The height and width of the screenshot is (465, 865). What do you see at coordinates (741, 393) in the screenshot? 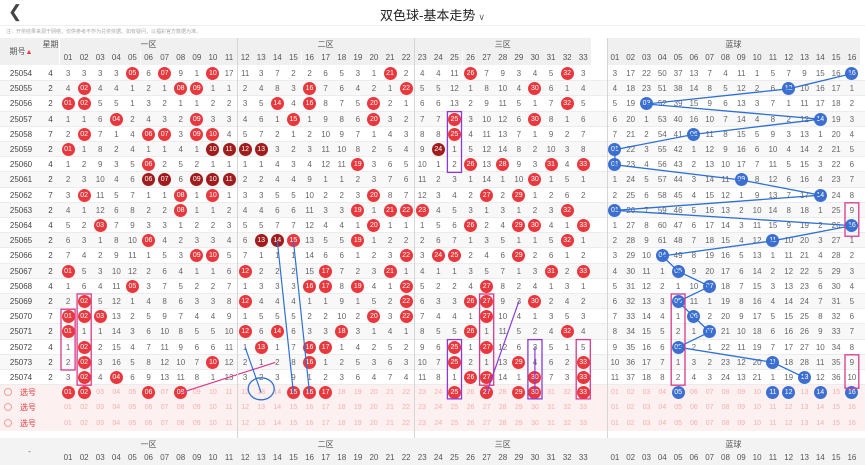
I see `pick-blue-cell: 09` at bounding box center [741, 393].